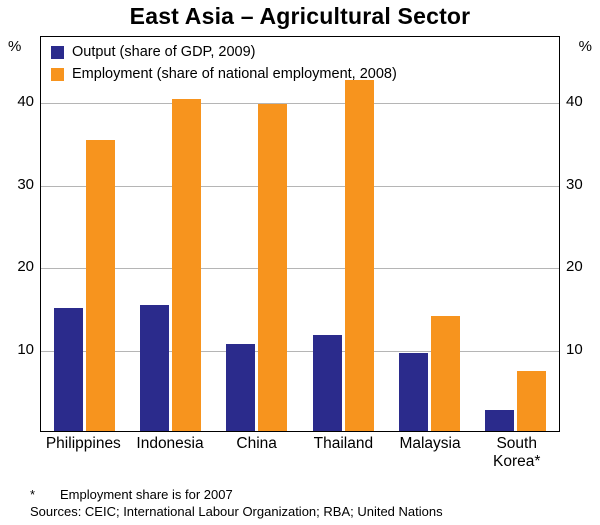 The image size is (600, 525). I want to click on y-tick-label-left: 40, so click(25, 101).